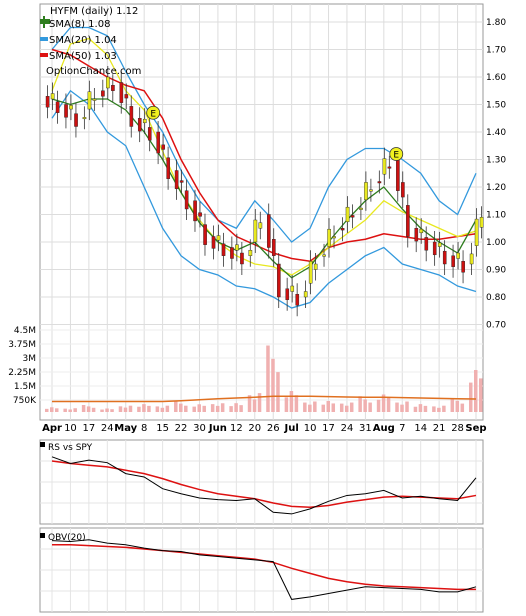  I want to click on earnings-markers: EE, so click(275, 133).